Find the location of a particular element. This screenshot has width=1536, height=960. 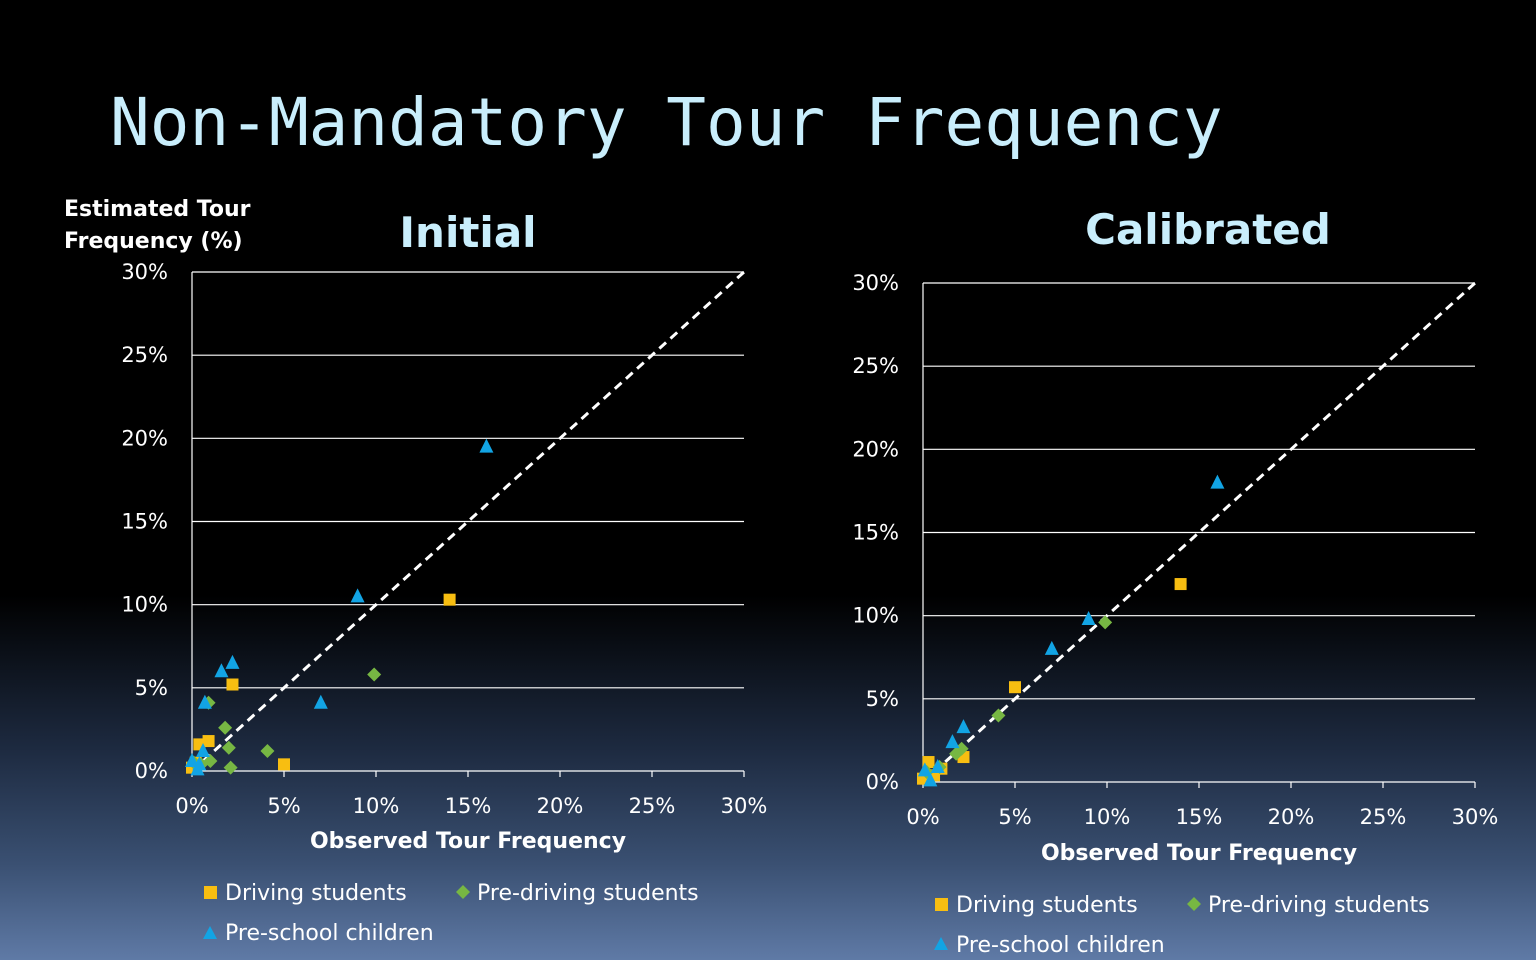

x-tick-label-calibrated: 5% is located at coordinates (1014, 817).